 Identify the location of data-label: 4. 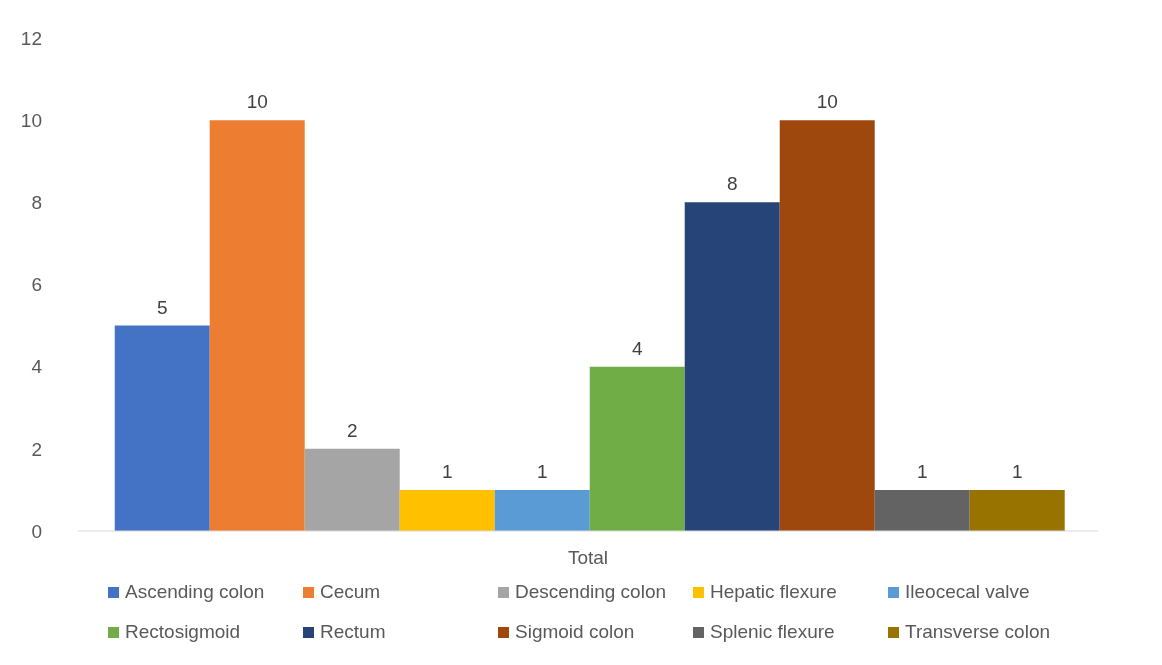
(637, 348).